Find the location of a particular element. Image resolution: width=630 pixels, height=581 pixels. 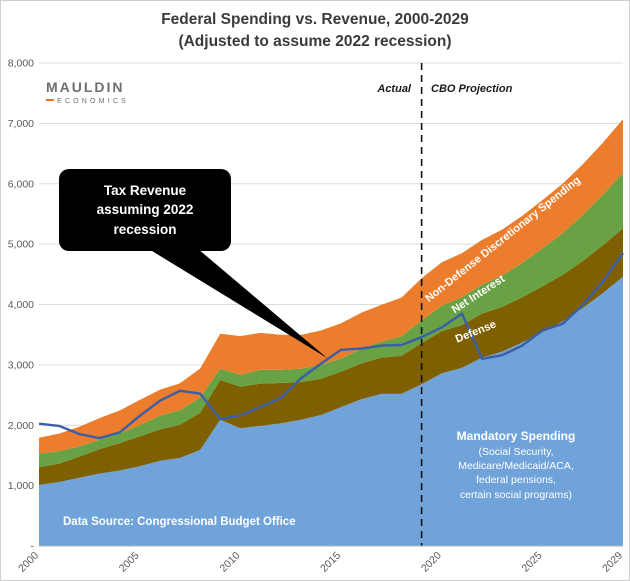

actual-label: Actual is located at coordinates (394, 89).